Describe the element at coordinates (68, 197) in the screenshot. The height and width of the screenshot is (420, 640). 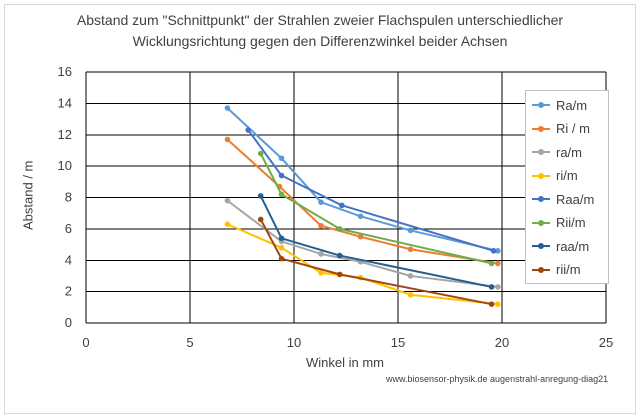
I see `y-tick-label: 8` at that location.